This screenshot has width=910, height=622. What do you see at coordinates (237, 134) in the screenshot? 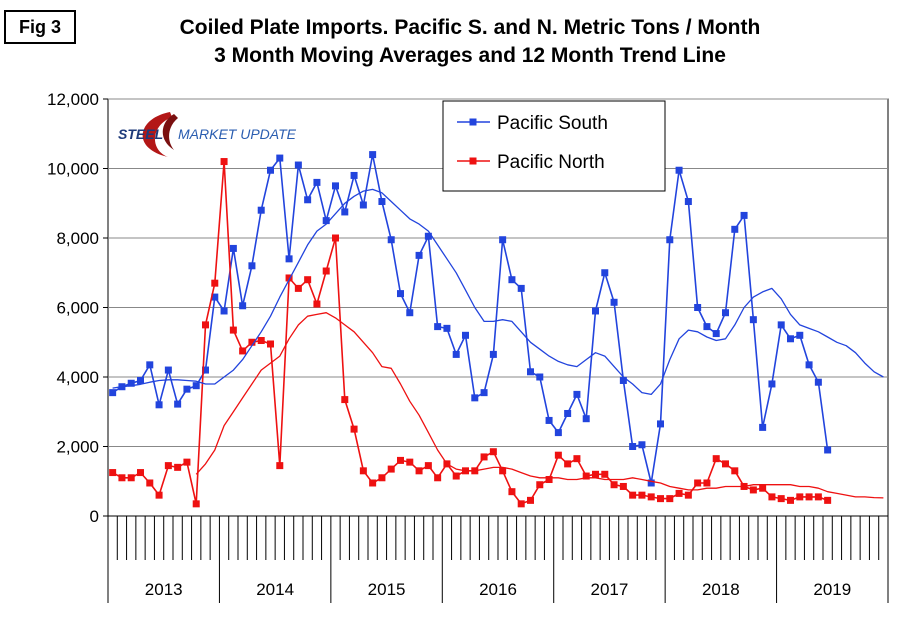
I see `logo-text-market-update: MARKET UPDATE` at bounding box center [237, 134].